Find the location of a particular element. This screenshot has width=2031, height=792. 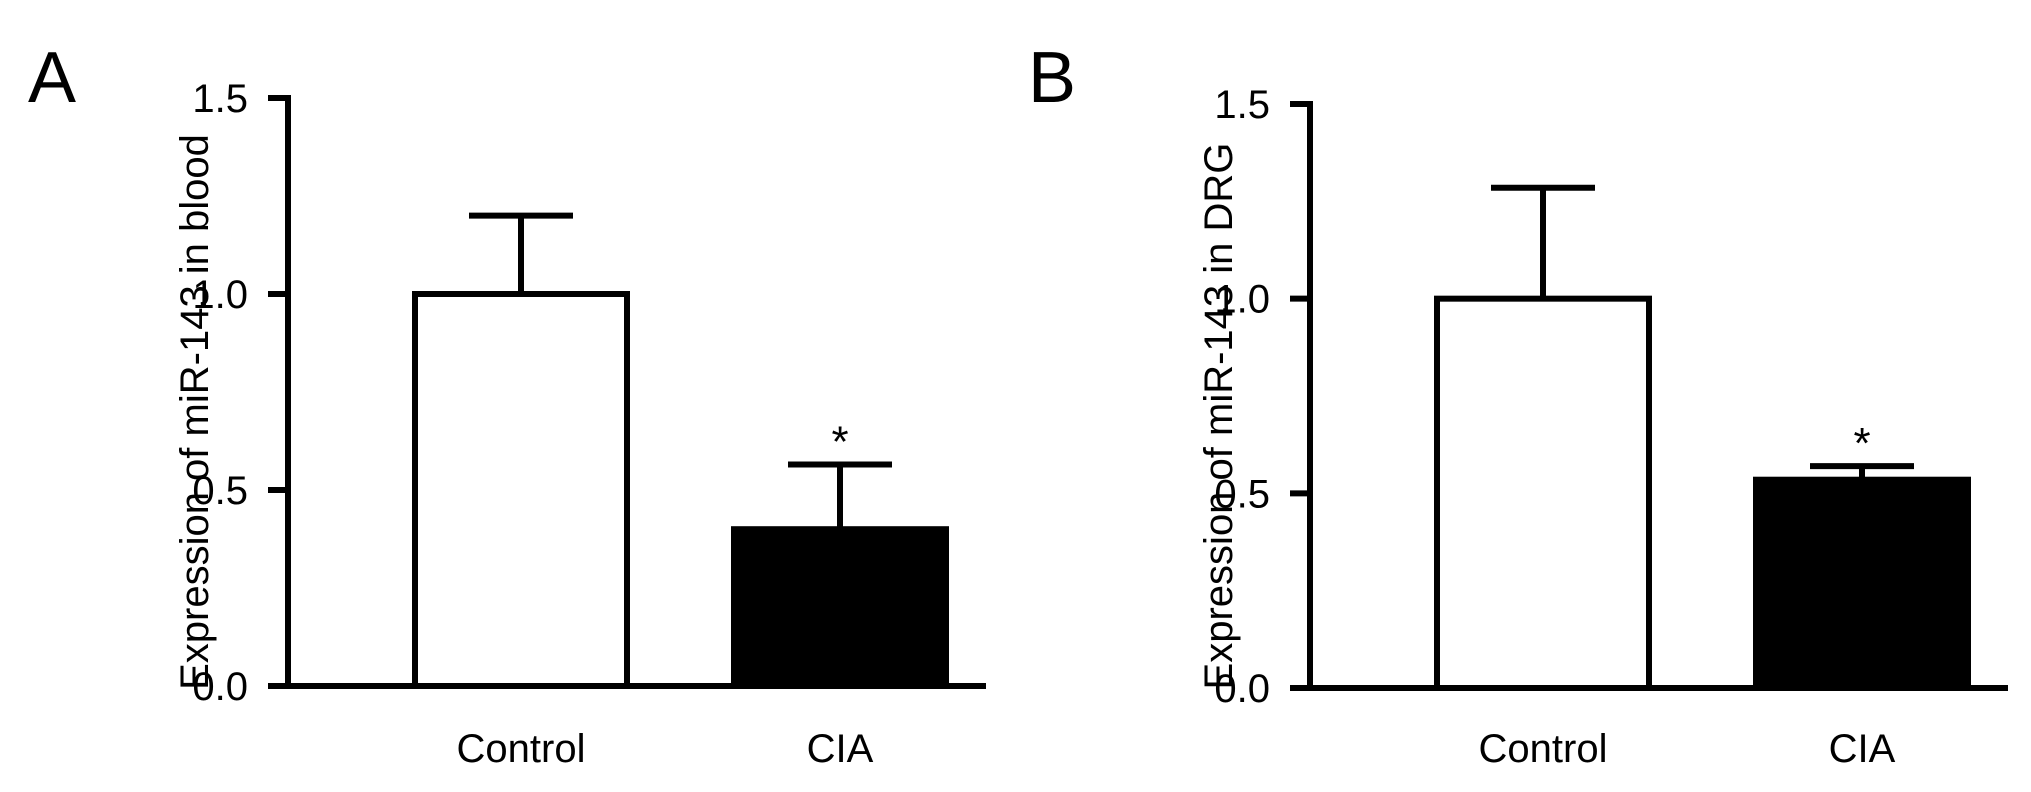

y-axis-title: Expression of miR-143 in blood is located at coordinates (195, 412).